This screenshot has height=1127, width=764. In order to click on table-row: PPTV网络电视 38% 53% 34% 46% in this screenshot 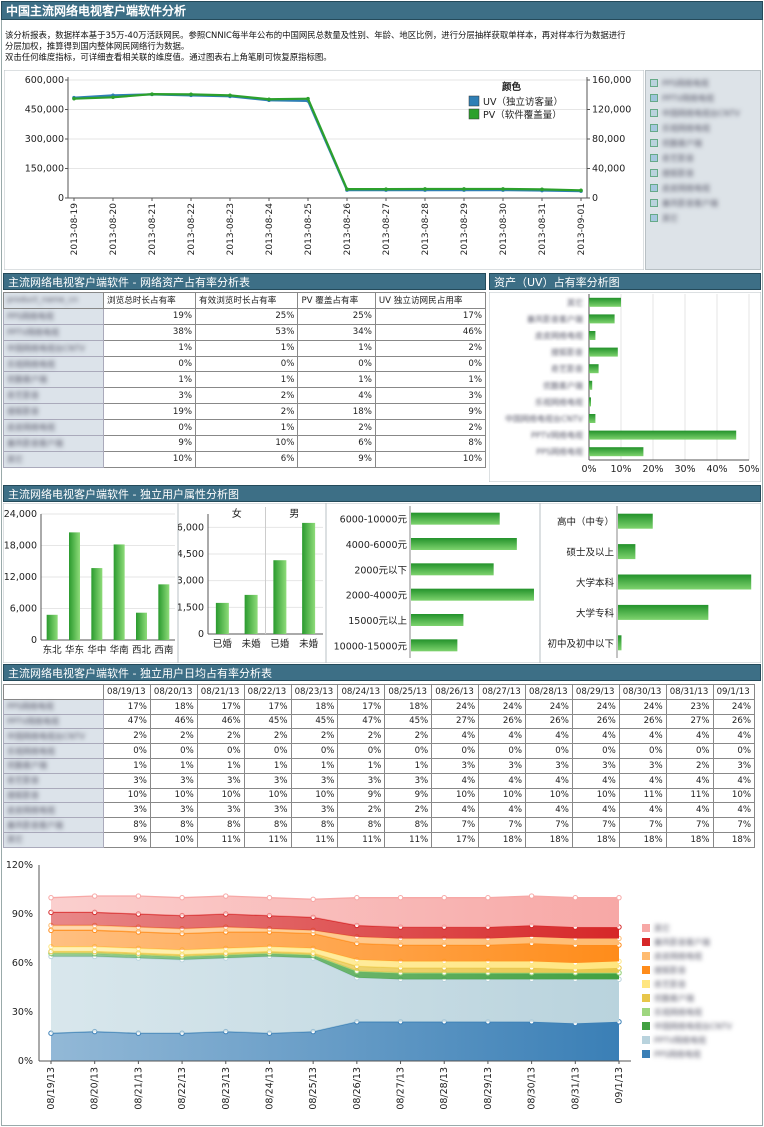, I will do `click(245, 332)`.